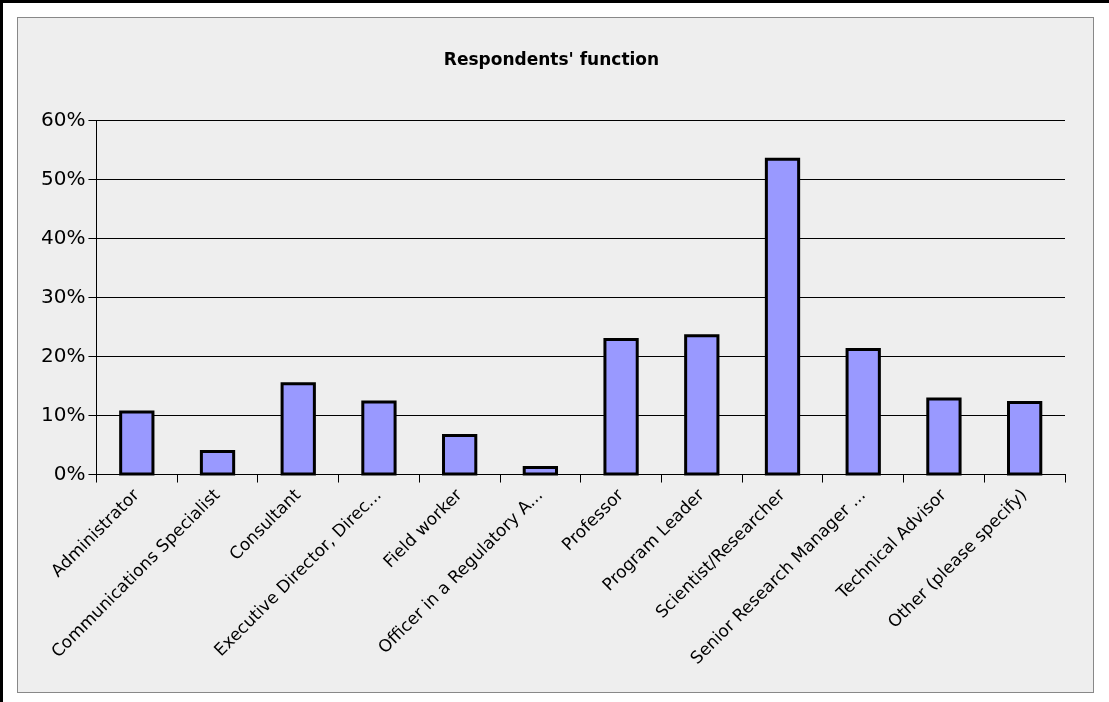  What do you see at coordinates (63, 177) in the screenshot?
I see `y-tick-label: 50%` at bounding box center [63, 177].